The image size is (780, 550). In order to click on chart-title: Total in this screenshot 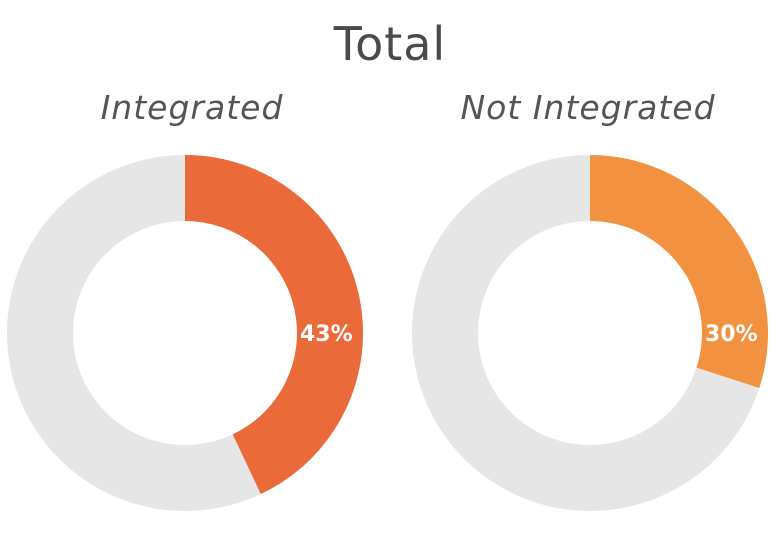, I will do `click(390, 44)`.